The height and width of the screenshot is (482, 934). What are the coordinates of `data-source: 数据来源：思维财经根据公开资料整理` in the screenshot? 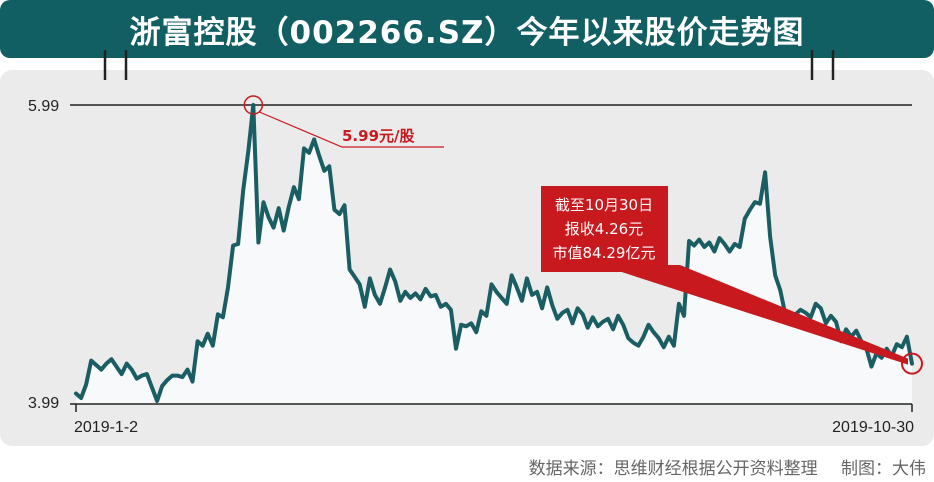 It's located at (673, 469).